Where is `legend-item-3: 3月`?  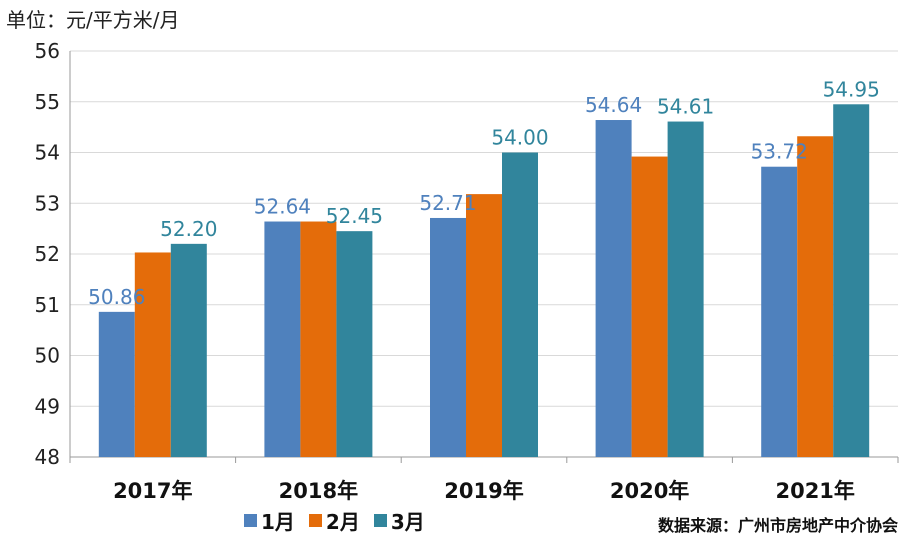 legend-item-3: 3月 is located at coordinates (399, 520).